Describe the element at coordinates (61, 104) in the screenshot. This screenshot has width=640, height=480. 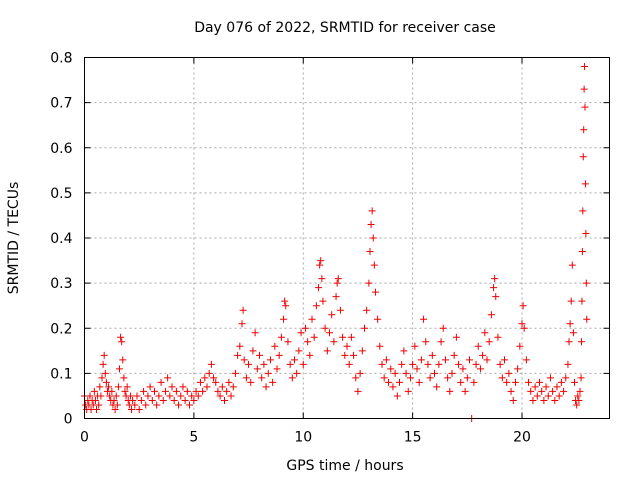
I see `y-tick-label: 0.7` at that location.